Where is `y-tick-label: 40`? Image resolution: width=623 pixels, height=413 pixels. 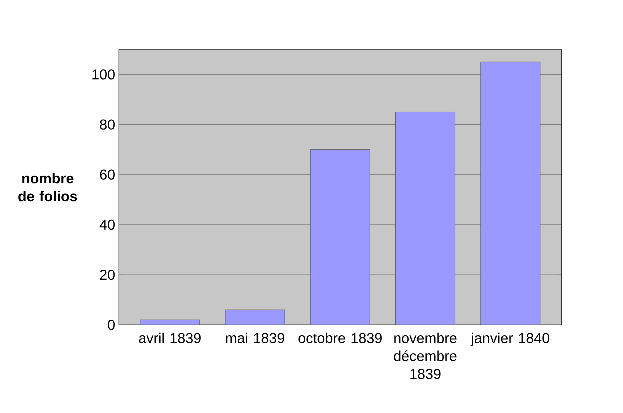
y-tick-label: 40 is located at coordinates (107, 225).